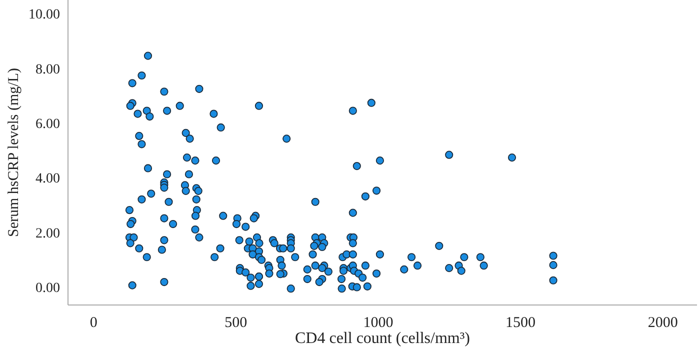  I want to click on x-tick-label: 2000, so click(663, 323).